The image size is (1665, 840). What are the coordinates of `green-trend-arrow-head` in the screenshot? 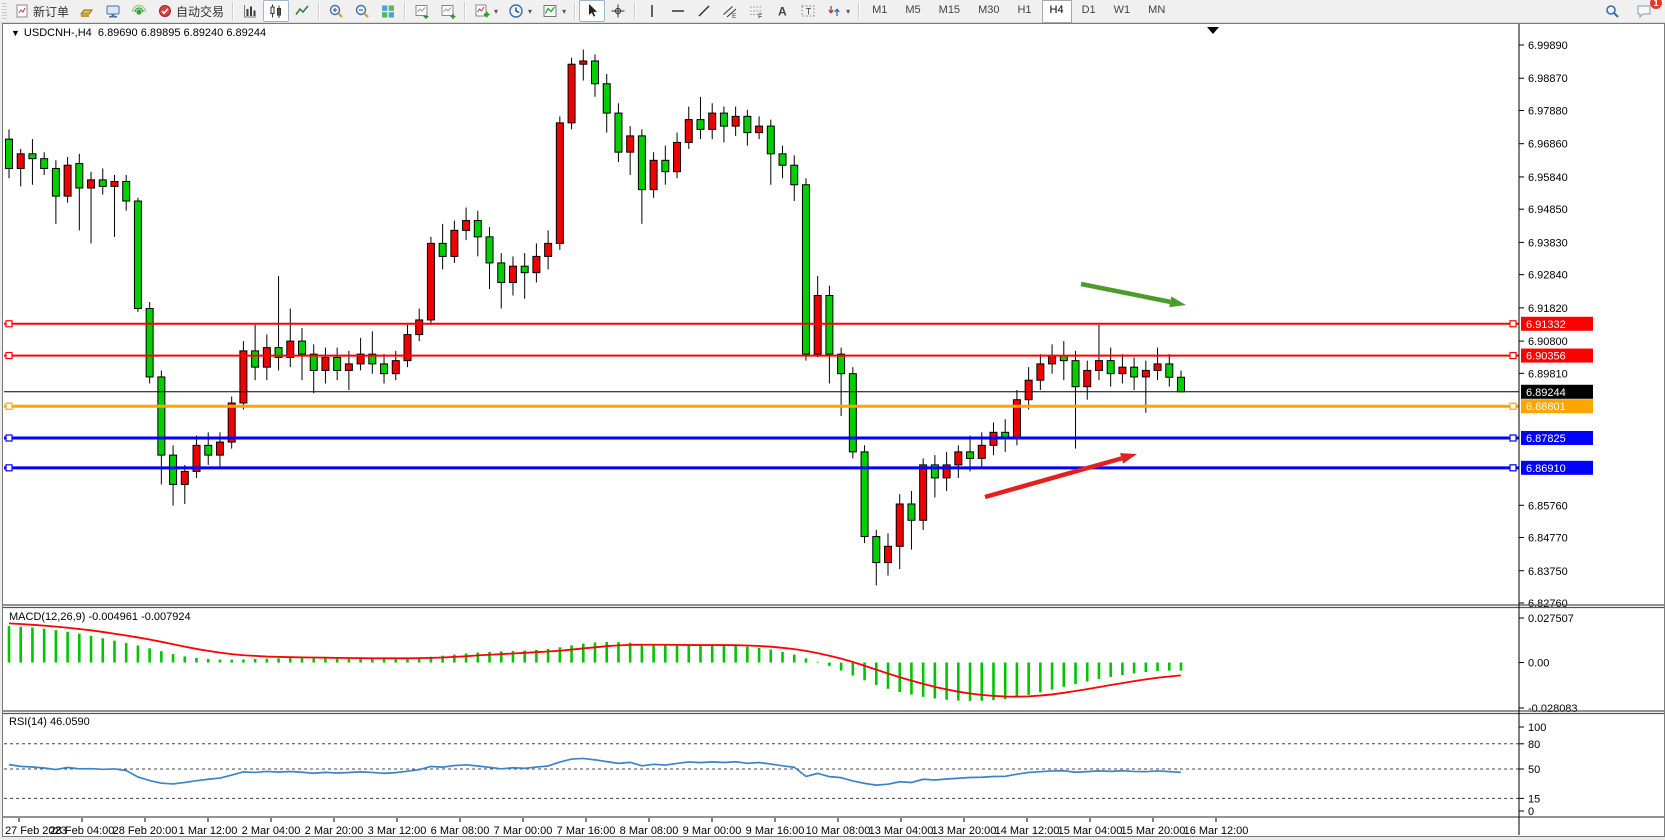 It's located at (1177, 302).